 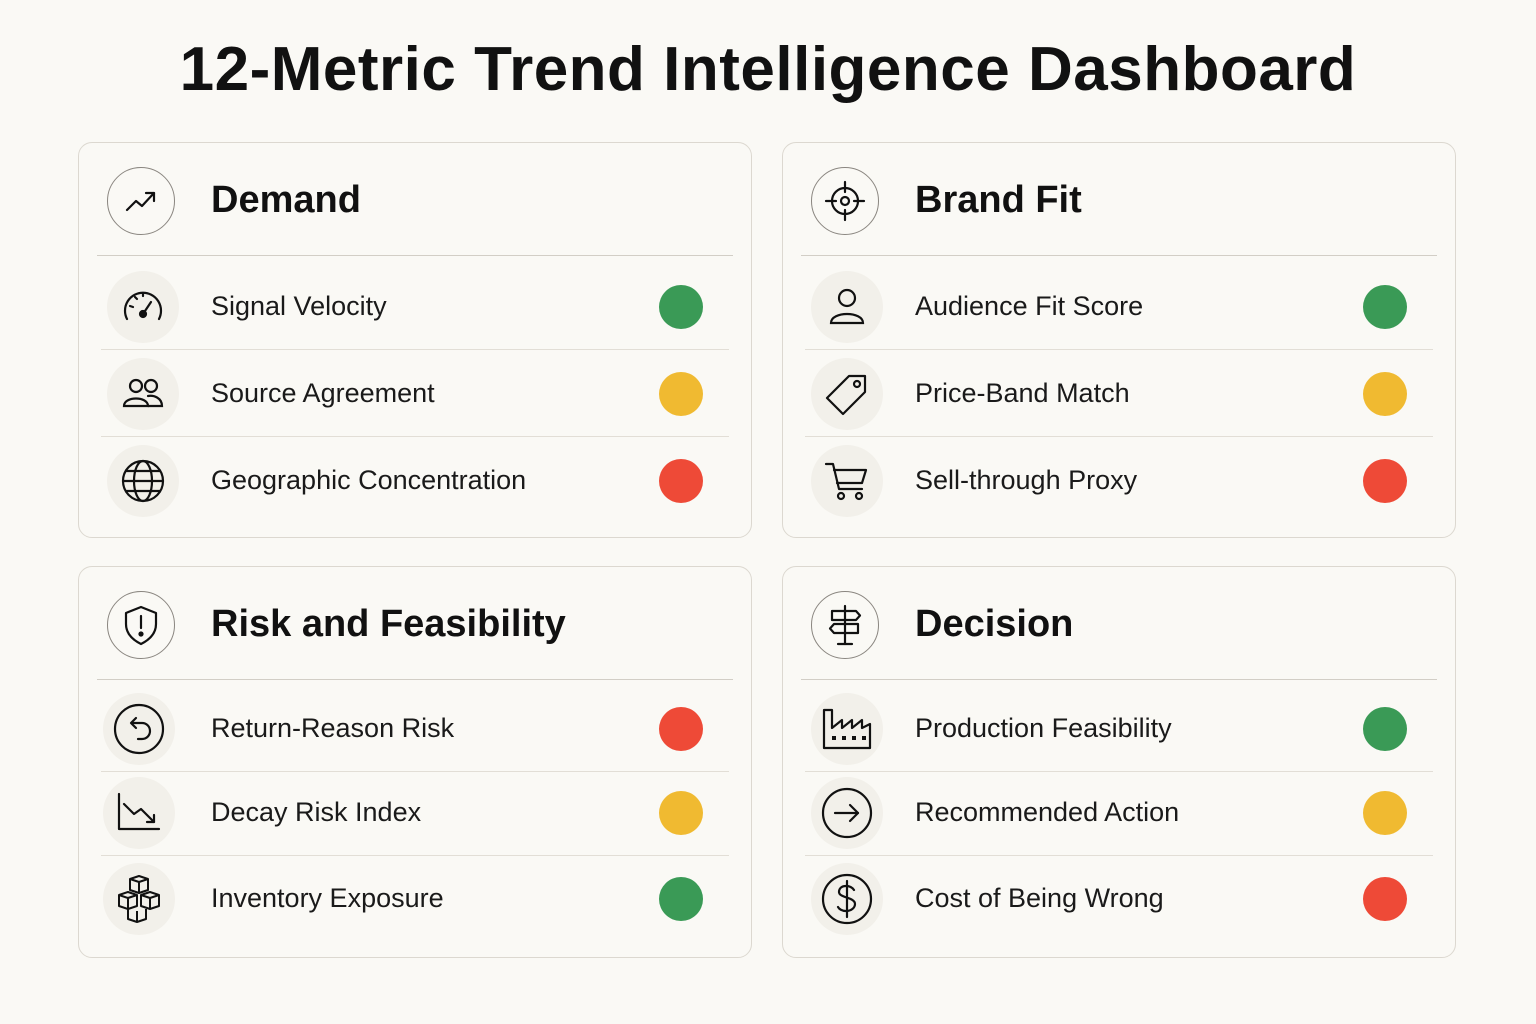 What do you see at coordinates (1026, 480) in the screenshot?
I see `metric-label: Sell-through Proxy` at bounding box center [1026, 480].